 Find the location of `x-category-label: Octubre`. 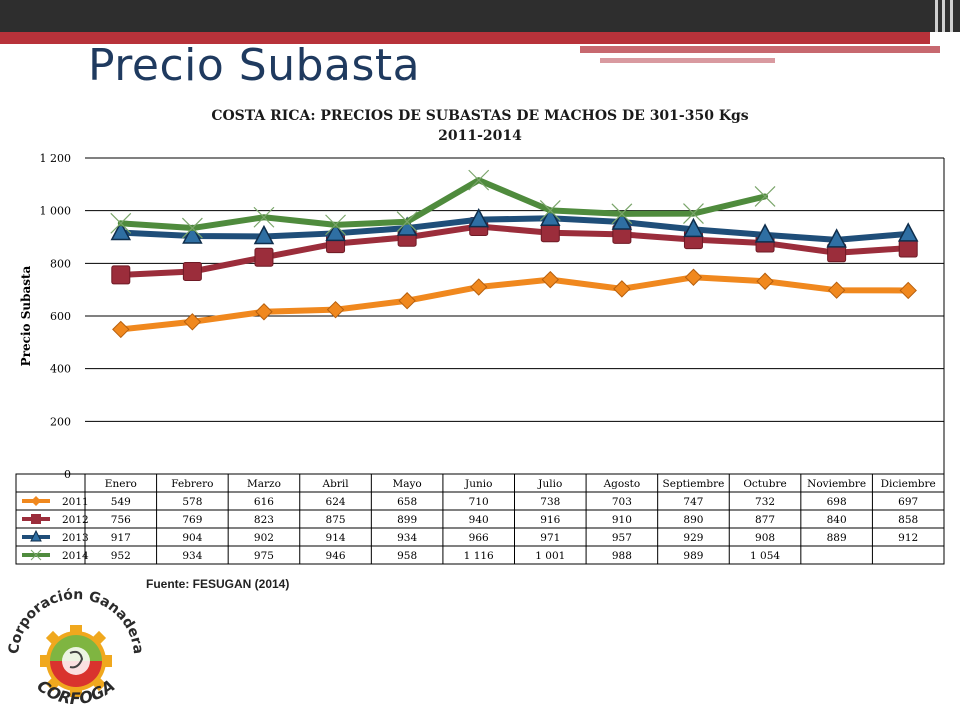

x-category-label: Octubre is located at coordinates (764, 484).